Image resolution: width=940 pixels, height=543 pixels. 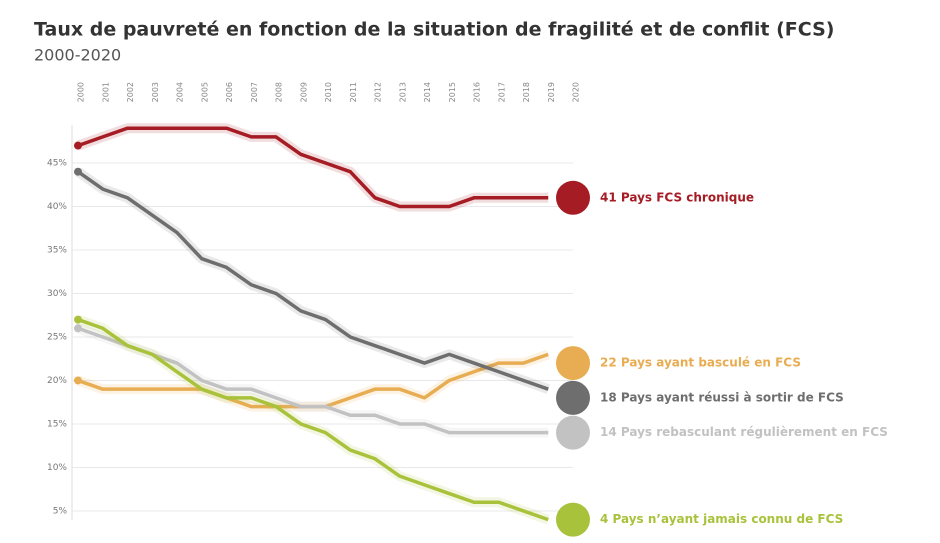 I want to click on x-tick-label: 2007, so click(x=254, y=92).